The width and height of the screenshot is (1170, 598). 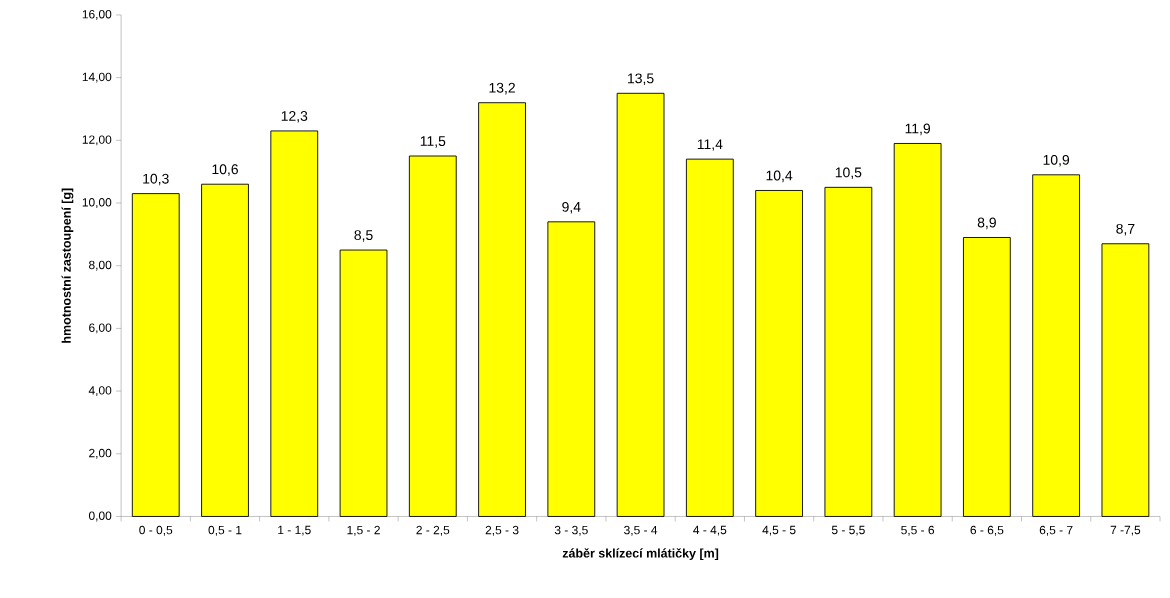 What do you see at coordinates (100, 328) in the screenshot?
I see `y-tick-label: 6,00` at bounding box center [100, 328].